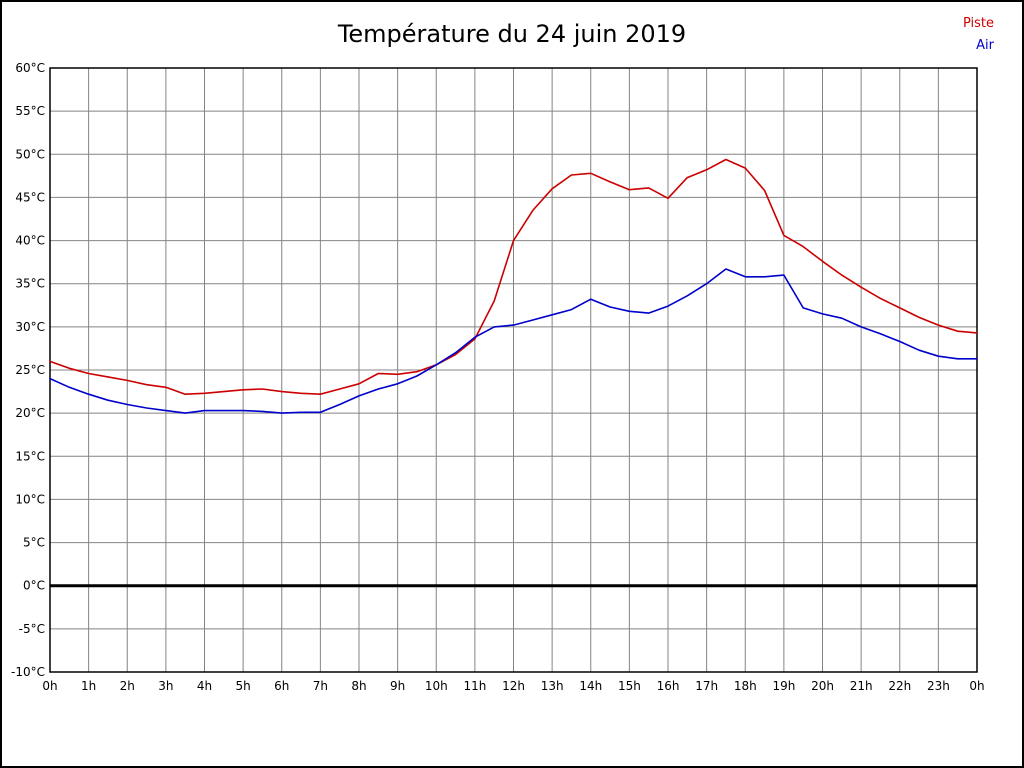  I want to click on x-tick-label: 9h, so click(397, 686).